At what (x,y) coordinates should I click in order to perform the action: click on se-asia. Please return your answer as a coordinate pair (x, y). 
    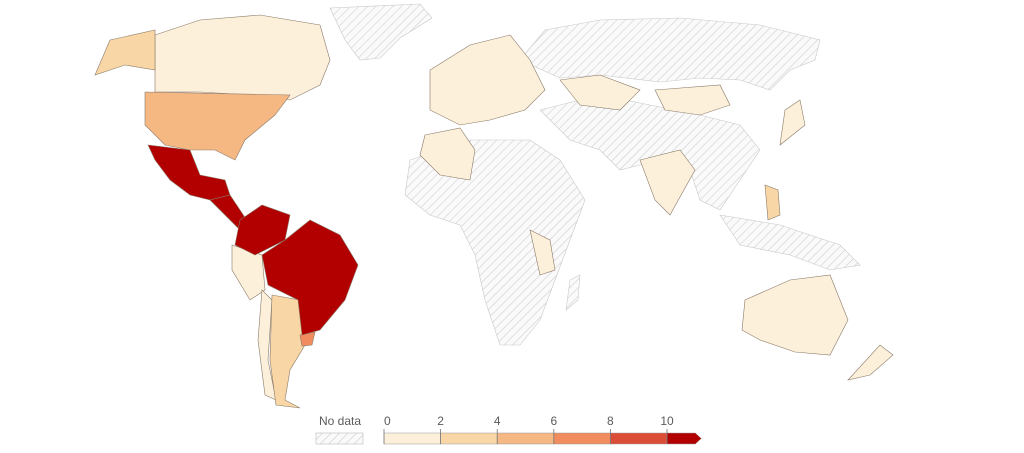
    Looking at the image, I should click on (790, 242).